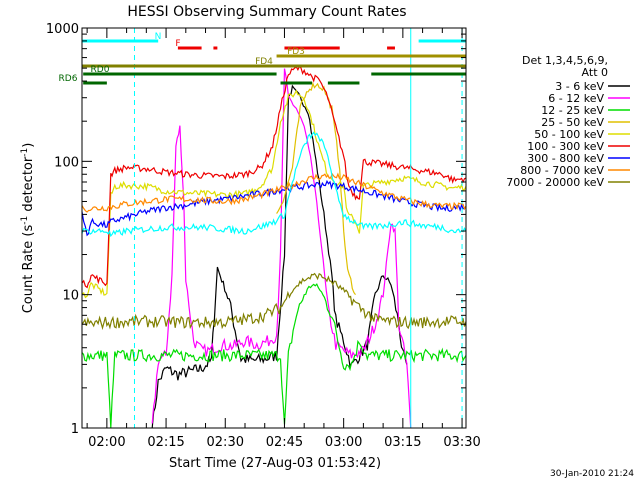 The height and width of the screenshot is (480, 640). Describe the element at coordinates (75, 429) in the screenshot. I see `y-tick-label: 1` at that location.